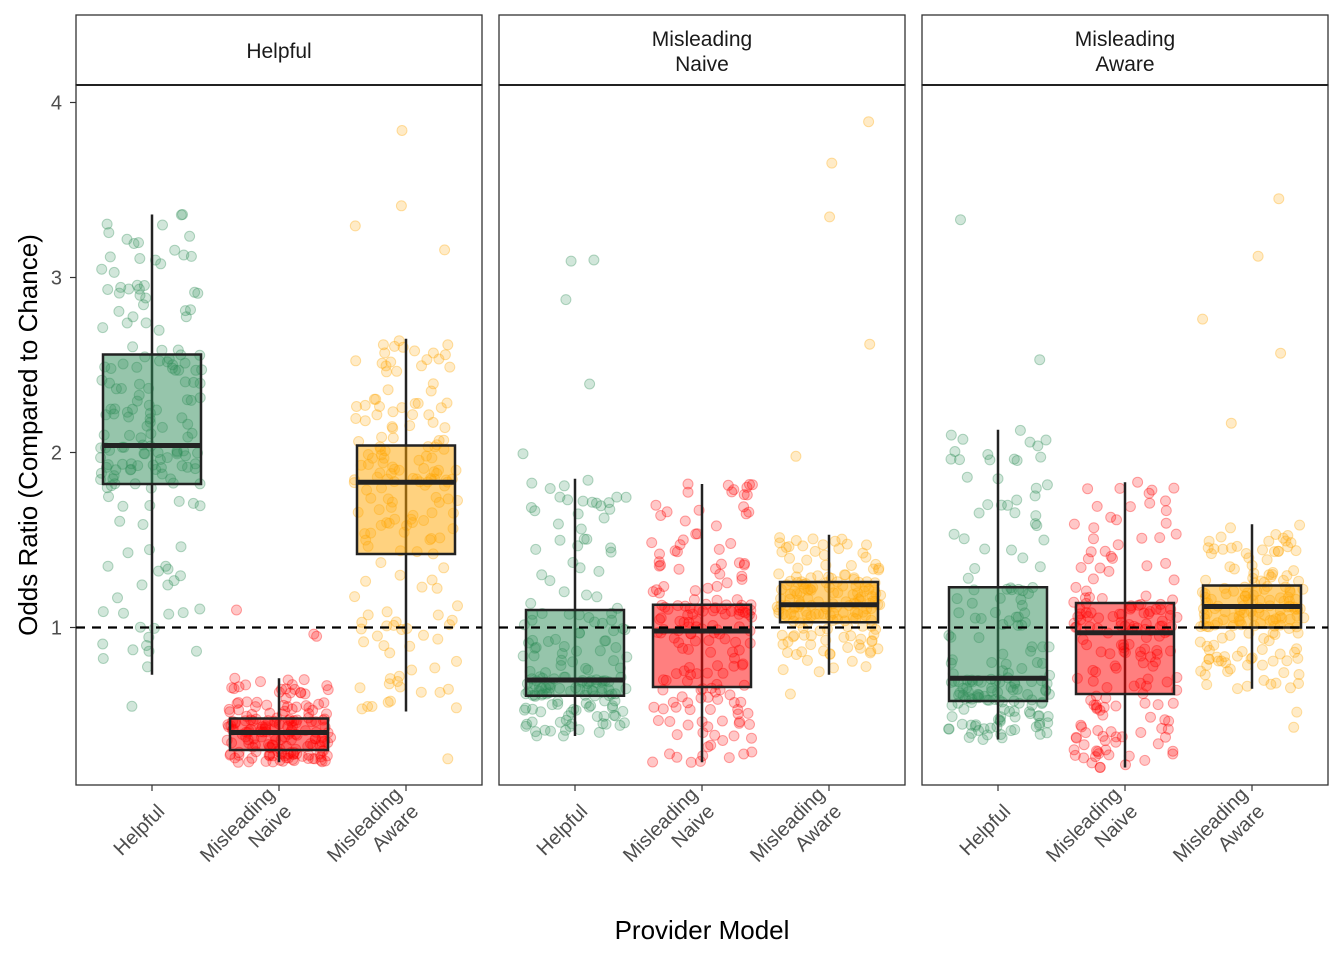 The height and width of the screenshot is (960, 1344). Describe the element at coordinates (278, 51) in the screenshot. I see `facet-title: Helpful` at that location.